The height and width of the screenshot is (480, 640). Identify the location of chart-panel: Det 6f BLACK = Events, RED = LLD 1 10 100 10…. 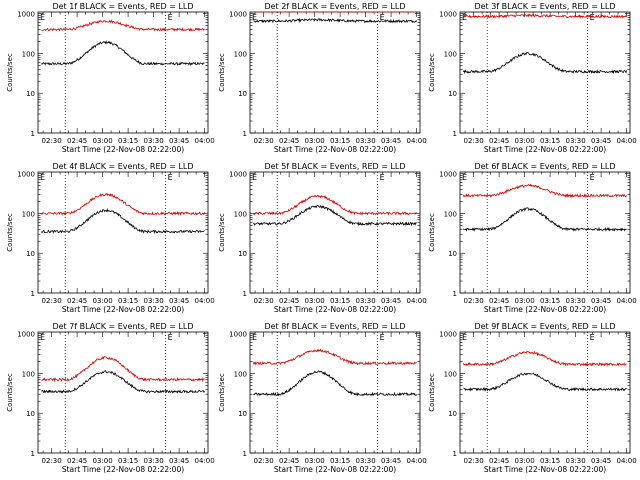
(532, 238).